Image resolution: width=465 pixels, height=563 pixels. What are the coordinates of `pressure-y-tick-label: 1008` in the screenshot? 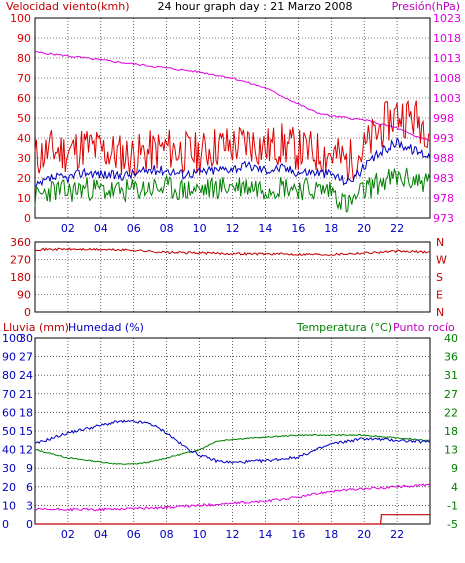 It's located at (447, 78).